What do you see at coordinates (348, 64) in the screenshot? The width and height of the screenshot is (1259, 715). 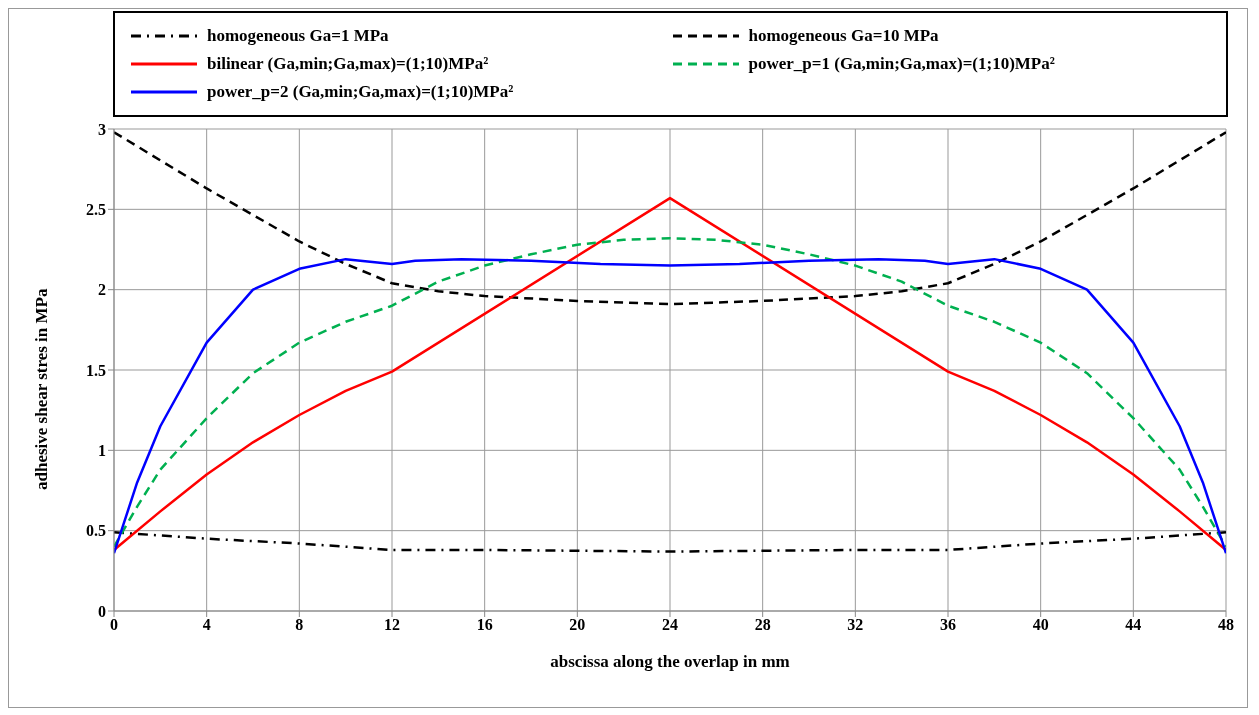 I see `legend-label: bilinear (Ga,min;Ga,max)=(1;10)MPa²` at bounding box center [348, 64].